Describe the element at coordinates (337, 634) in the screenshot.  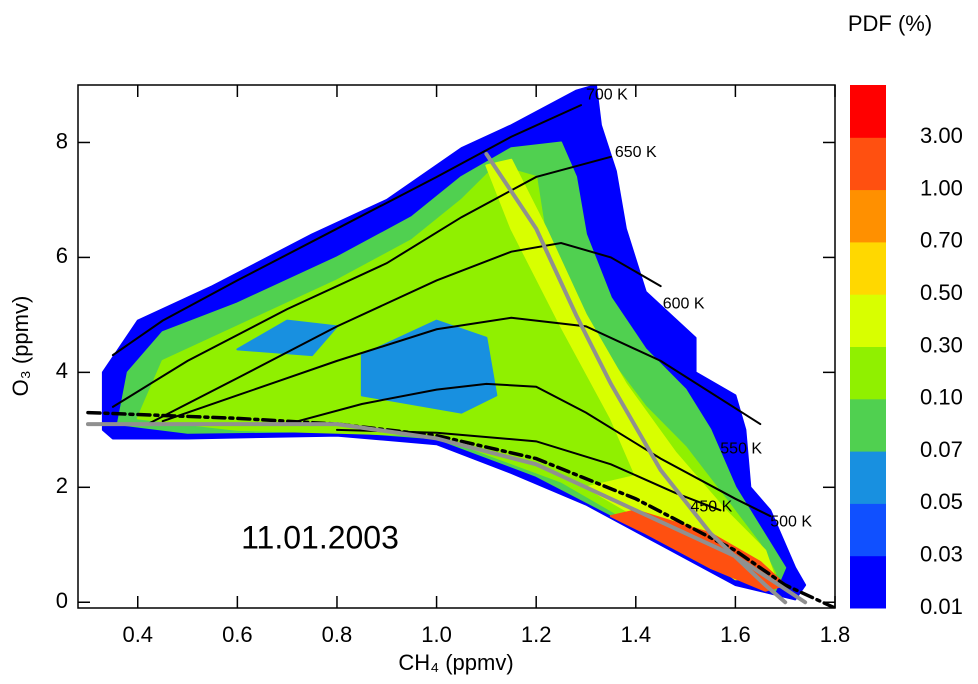
I see `x-tick-label: 0.8` at that location.